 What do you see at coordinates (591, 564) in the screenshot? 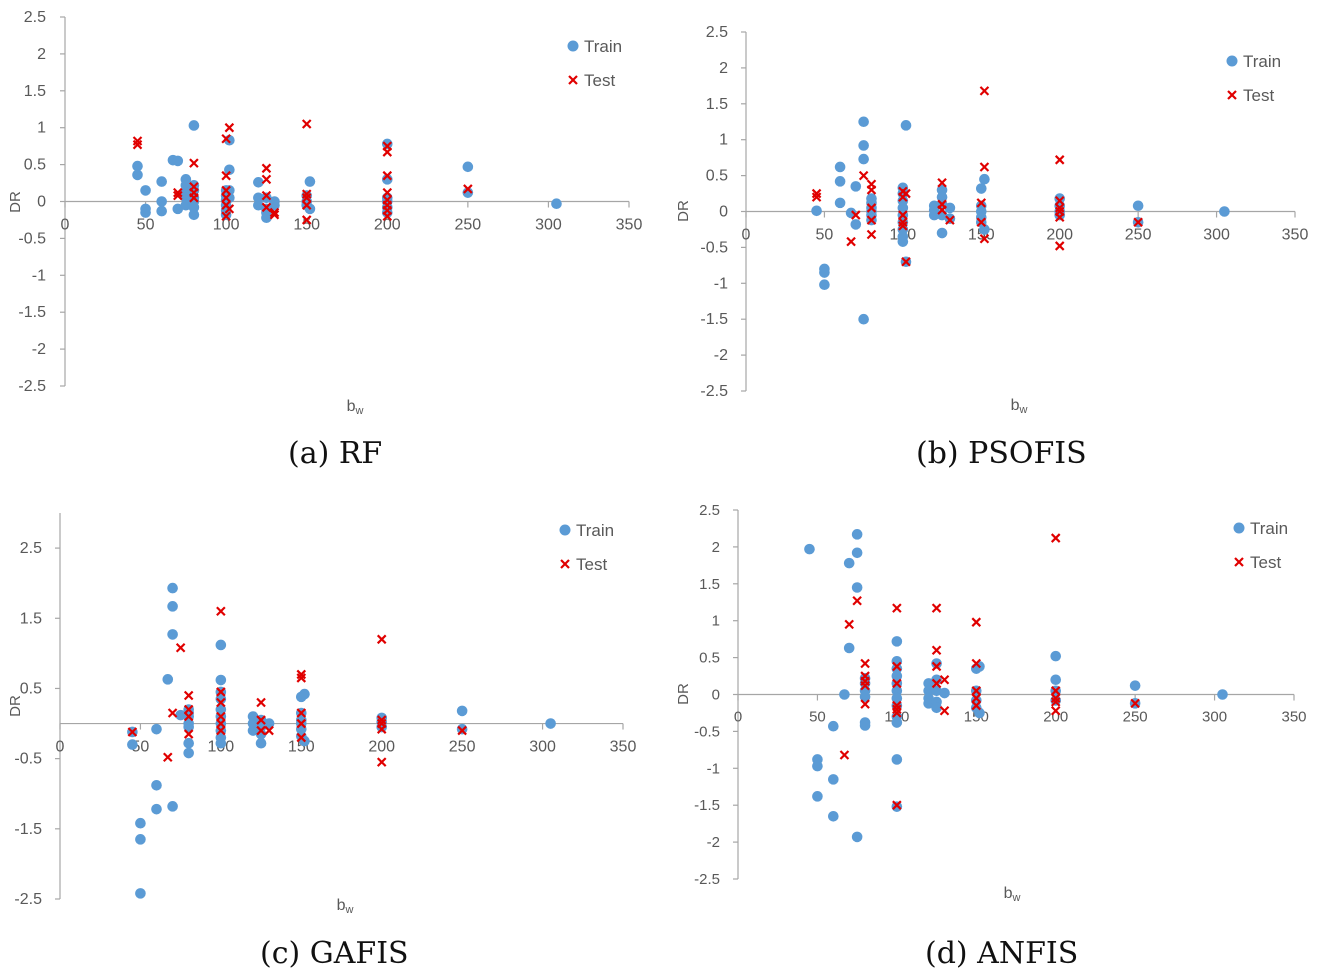
I see `legend-test-label: Test` at bounding box center [591, 564].